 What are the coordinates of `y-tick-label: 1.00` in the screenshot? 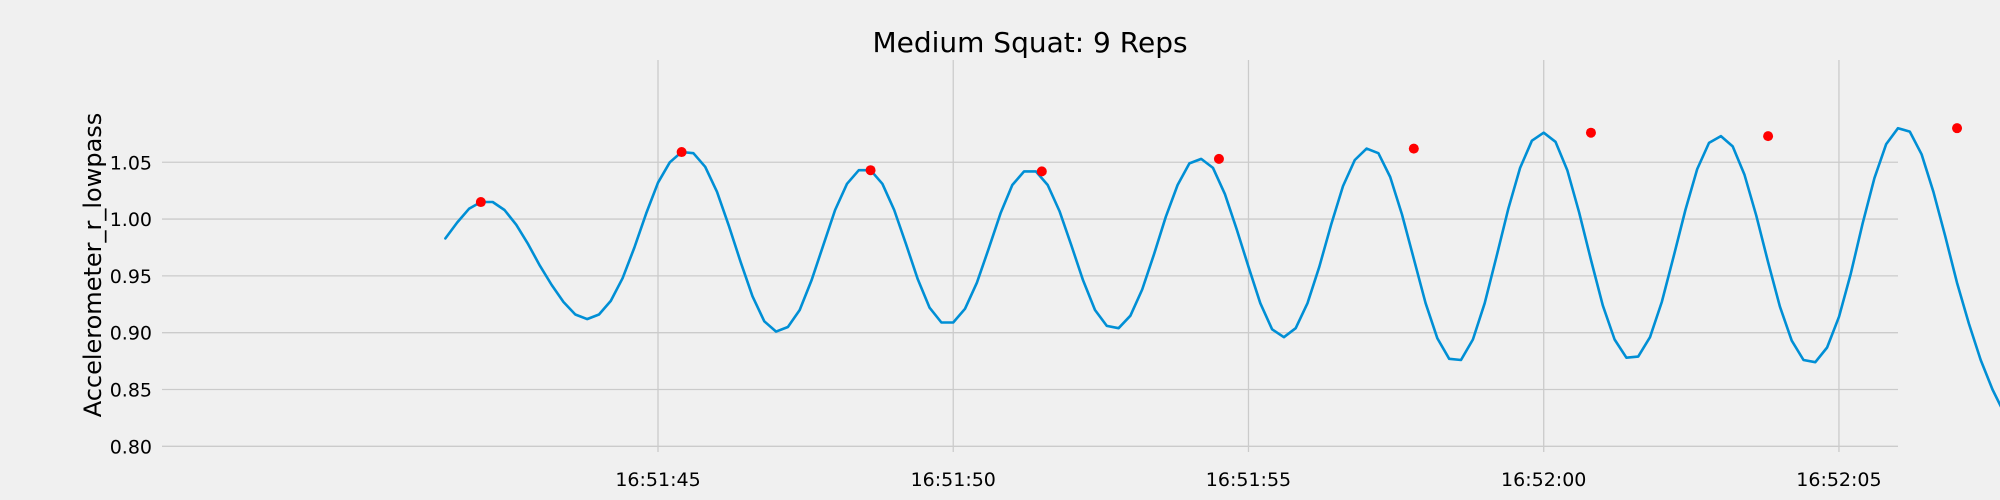 It's located at (131, 220).